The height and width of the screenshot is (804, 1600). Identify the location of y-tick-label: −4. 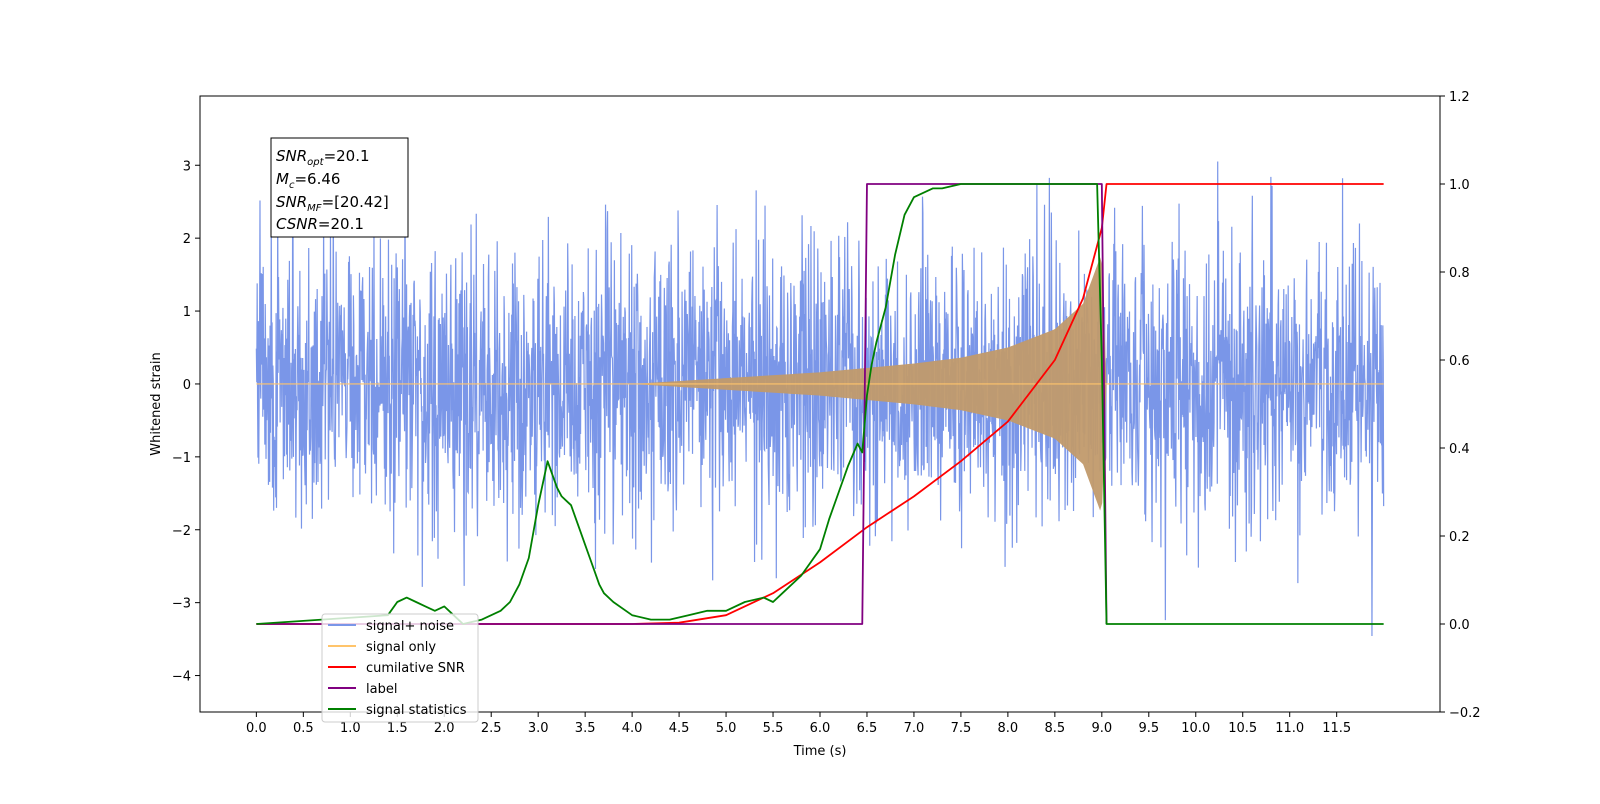
(181, 677).